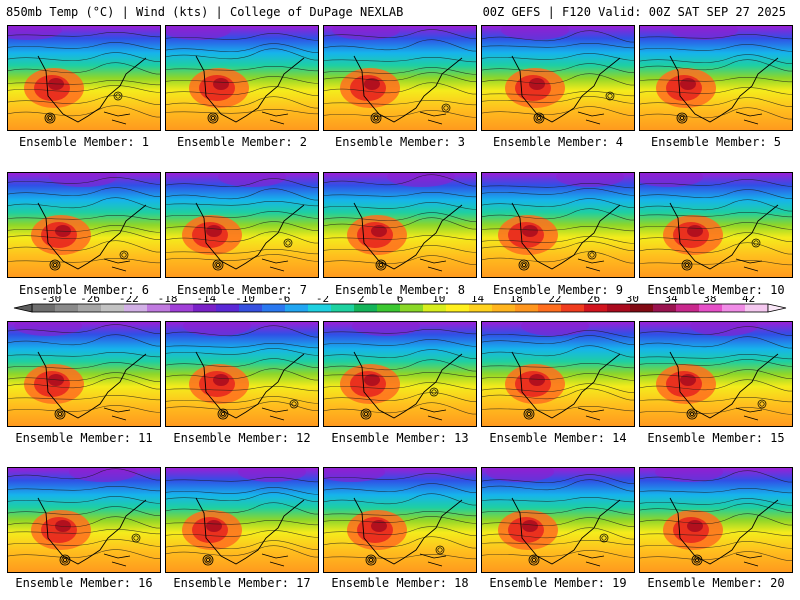 The height and width of the screenshot is (600, 800). I want to click on ensemble-member-label: Ensemble Member: 19, so click(558, 583).